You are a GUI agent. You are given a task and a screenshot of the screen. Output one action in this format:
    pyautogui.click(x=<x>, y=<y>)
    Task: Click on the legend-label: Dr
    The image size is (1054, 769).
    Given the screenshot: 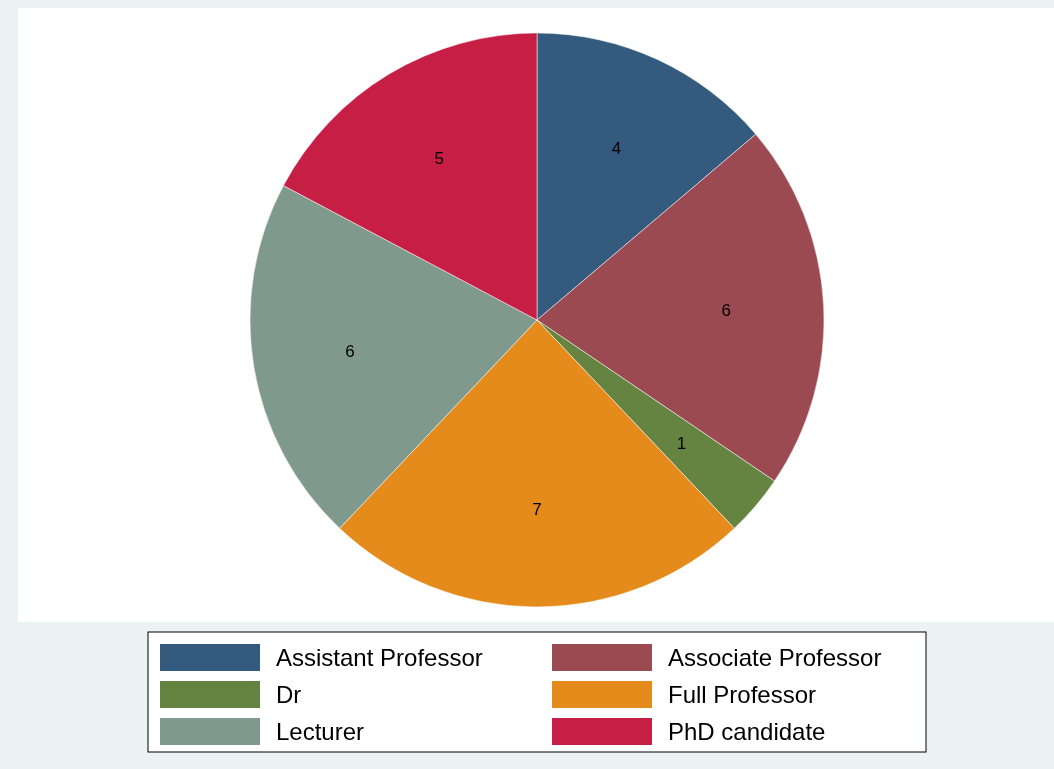 What is the action you would take?
    pyautogui.click(x=289, y=695)
    